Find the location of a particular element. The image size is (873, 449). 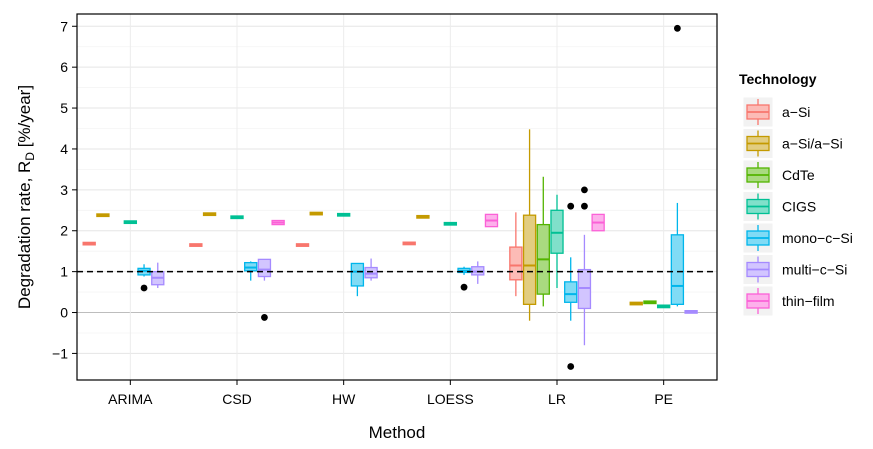

box-HW-a−Si is located at coordinates (302, 245).